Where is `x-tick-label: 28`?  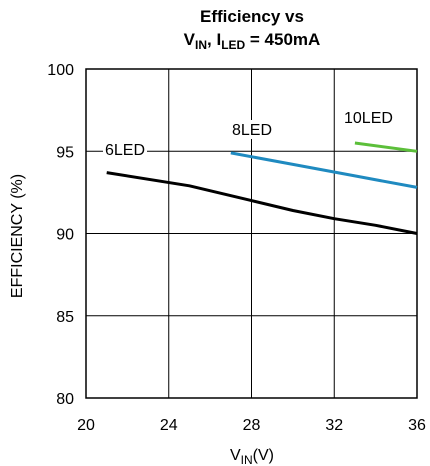 x-tick-label: 28 is located at coordinates (252, 425).